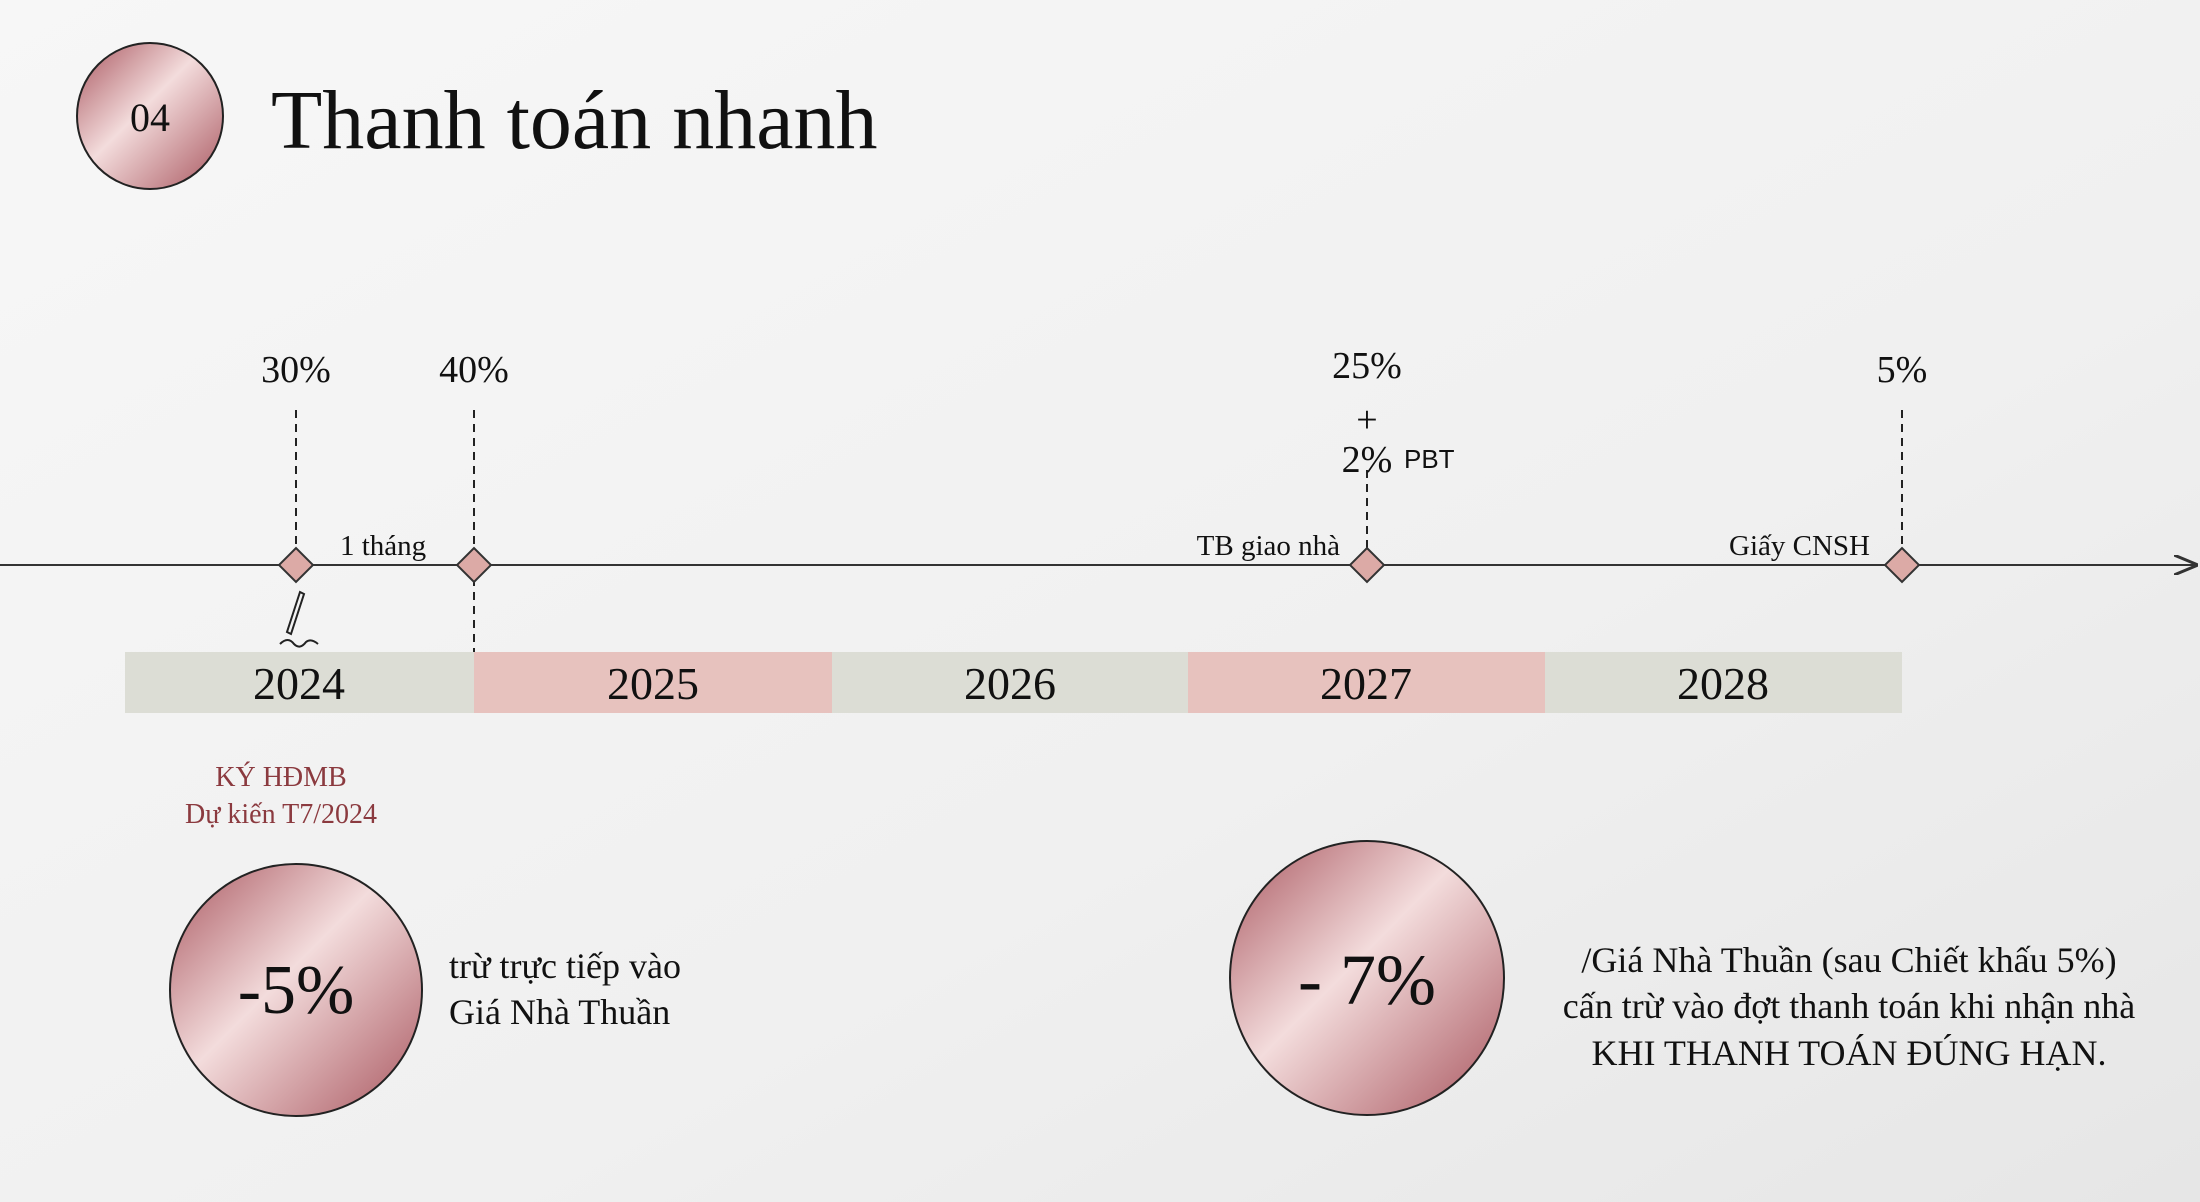 The image size is (2200, 1202). I want to click on discount-value: - 7%, so click(1367, 980).